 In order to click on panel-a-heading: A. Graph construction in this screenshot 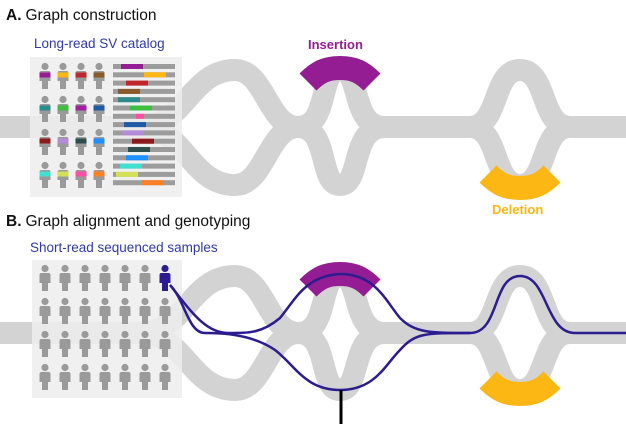, I will do `click(81, 16)`.